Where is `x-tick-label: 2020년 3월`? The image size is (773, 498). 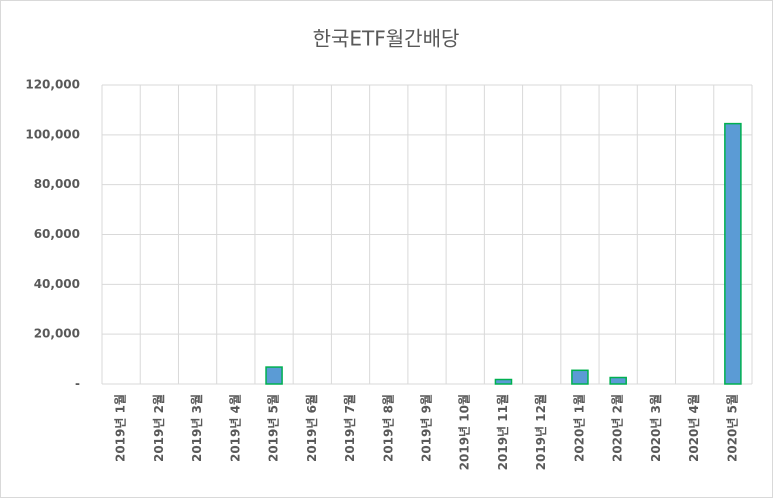 x-tick-label: 2020년 3월 is located at coordinates (655, 428).